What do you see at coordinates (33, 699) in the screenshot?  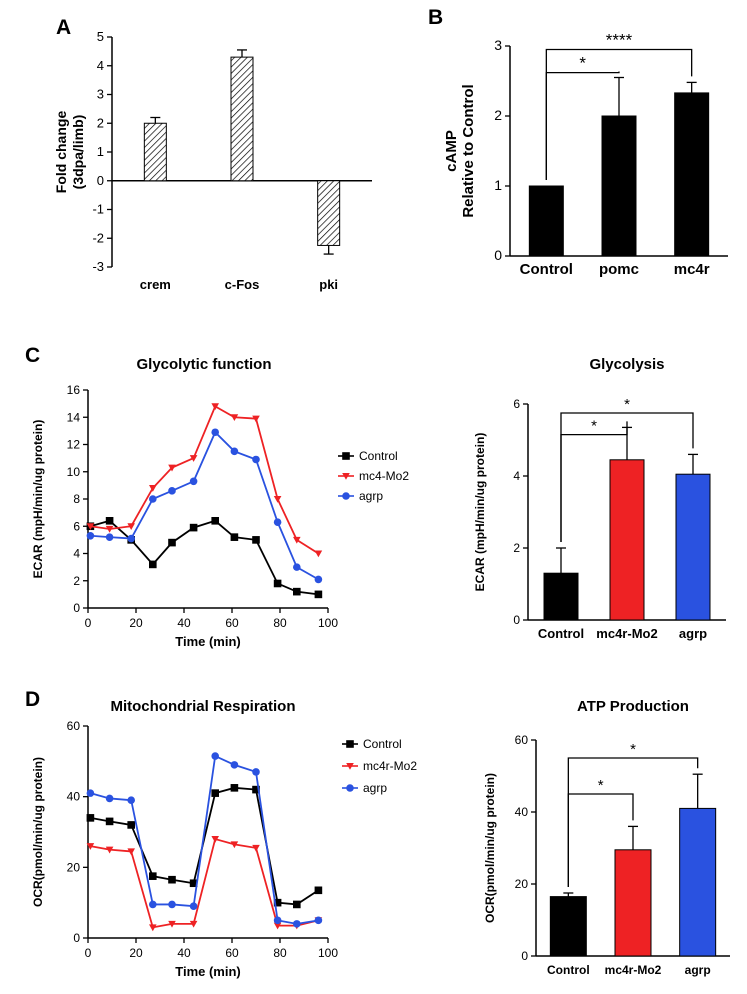 I see `panel-label-d: D` at bounding box center [33, 699].